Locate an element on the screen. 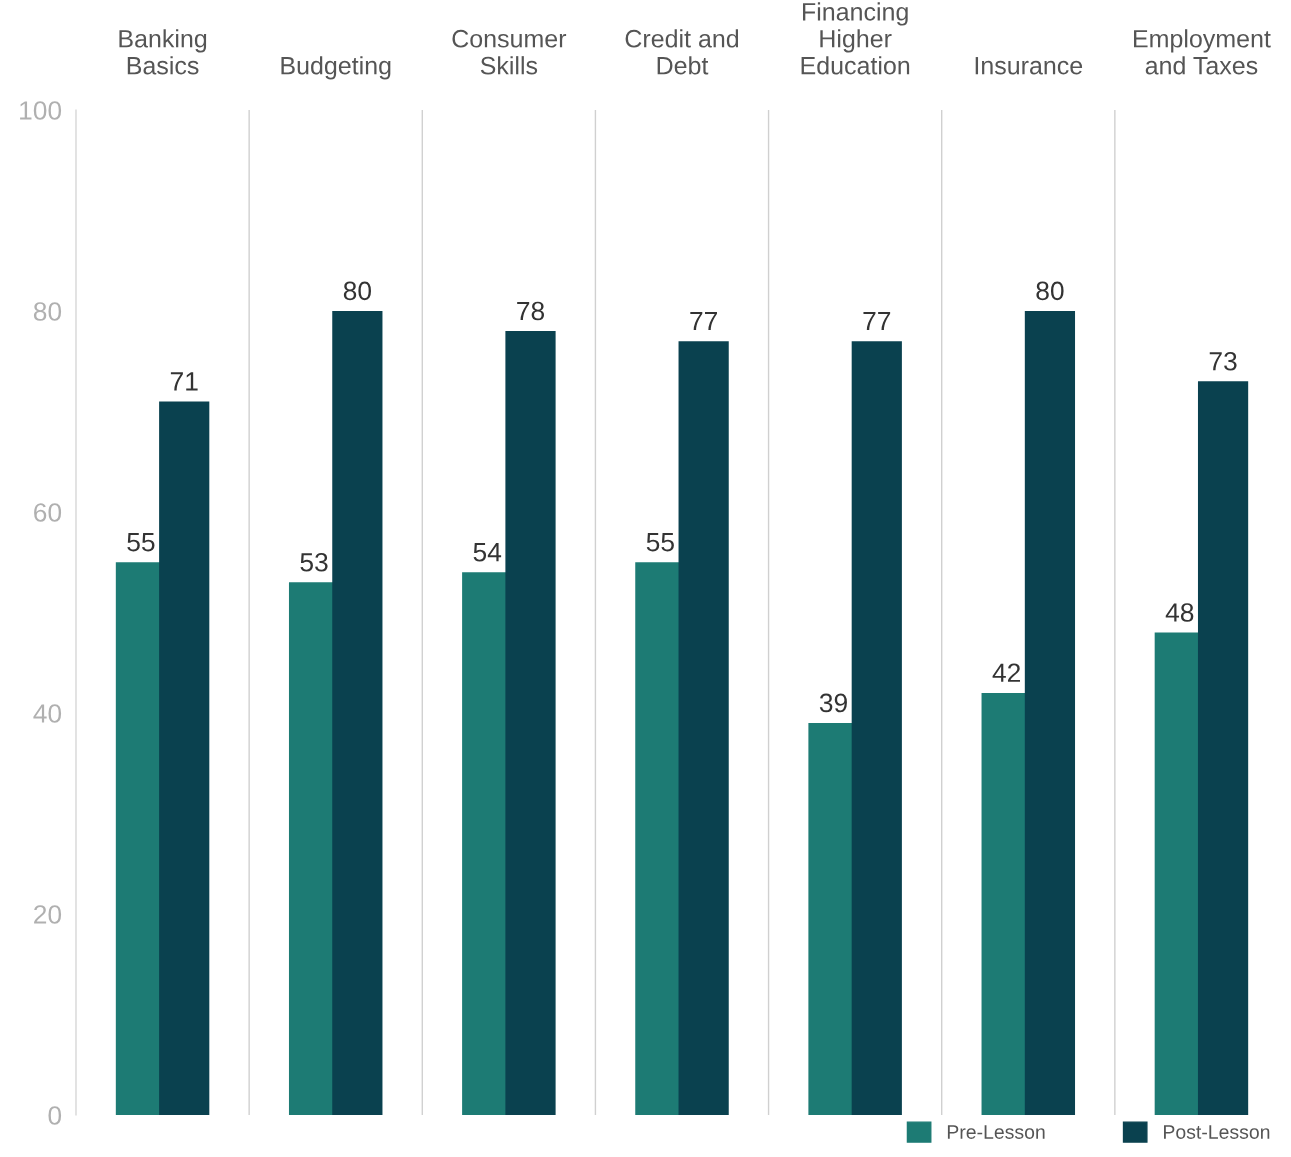  data-label: 53 is located at coordinates (314, 562).